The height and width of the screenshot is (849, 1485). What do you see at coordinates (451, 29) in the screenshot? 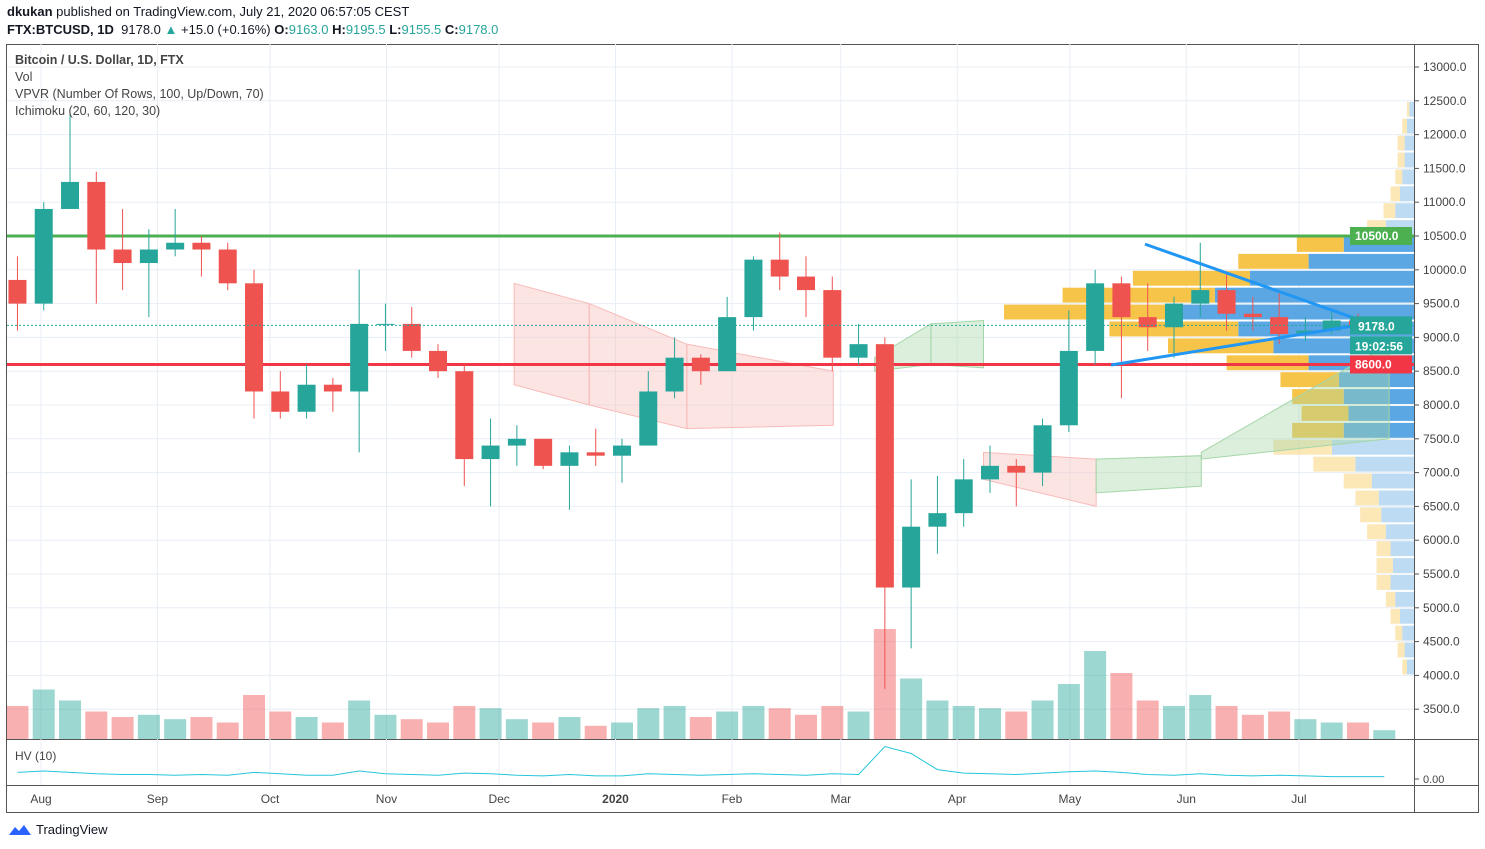
I see `close-label: C:` at bounding box center [451, 29].